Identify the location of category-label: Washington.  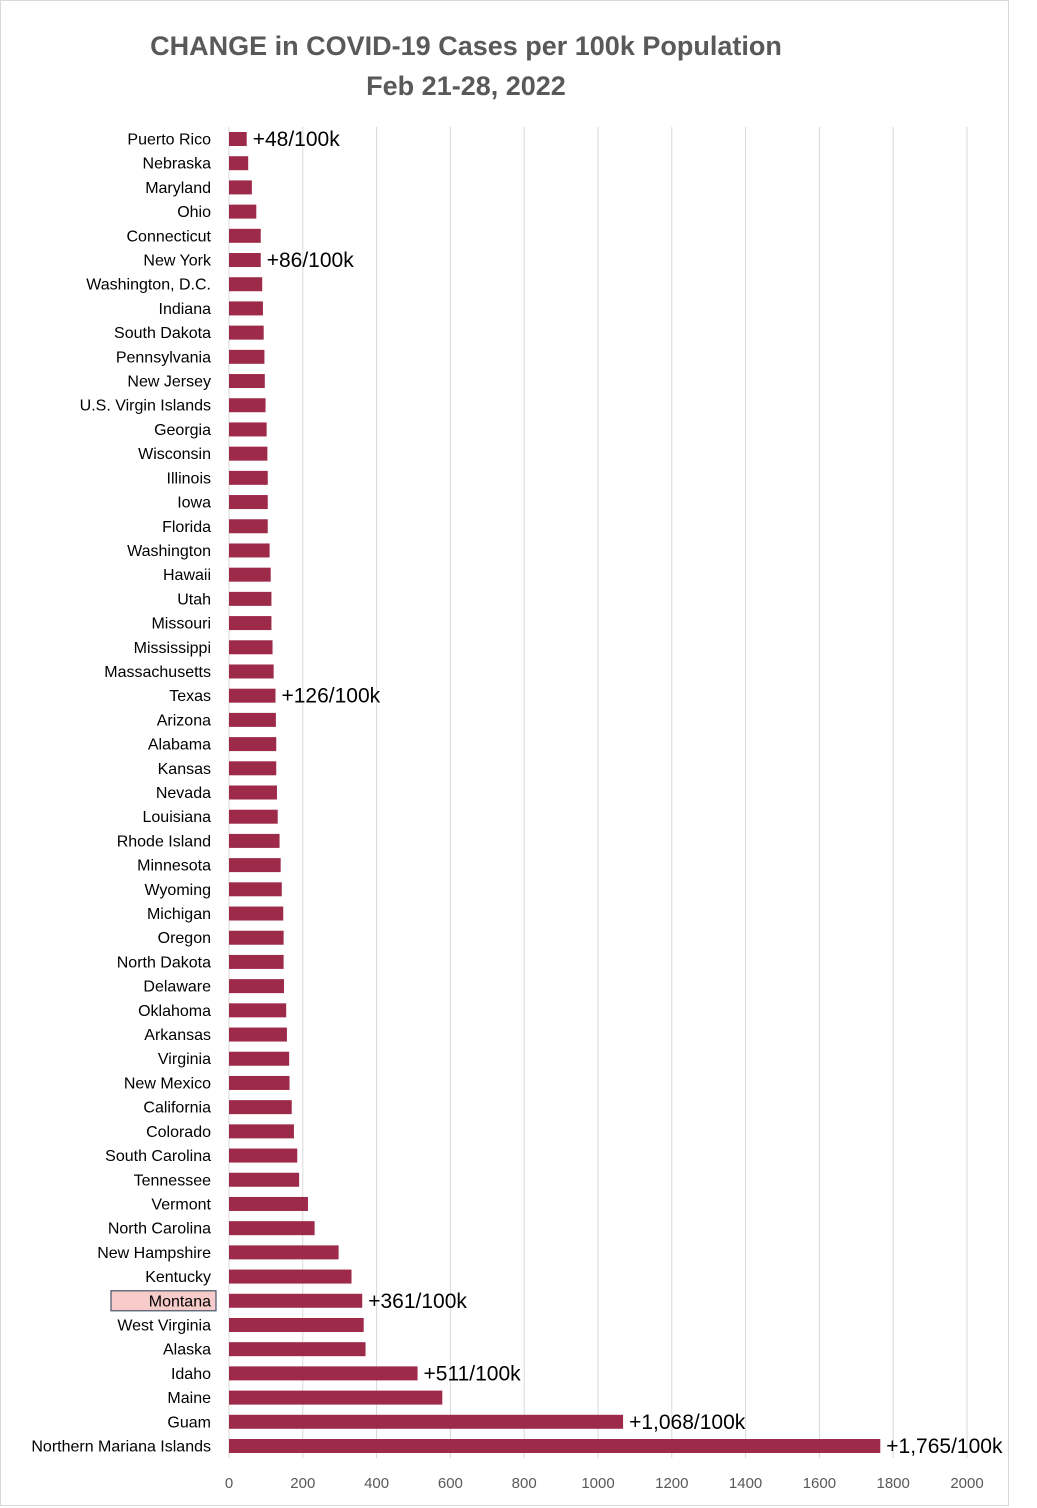
(169, 551).